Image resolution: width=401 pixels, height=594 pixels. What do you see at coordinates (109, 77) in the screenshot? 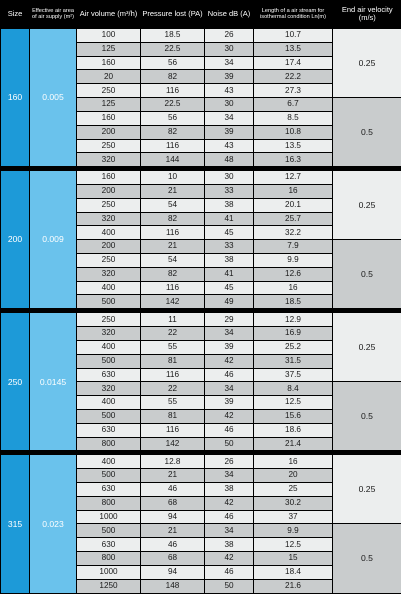
I see `air-volume-cell: 20` at bounding box center [109, 77].